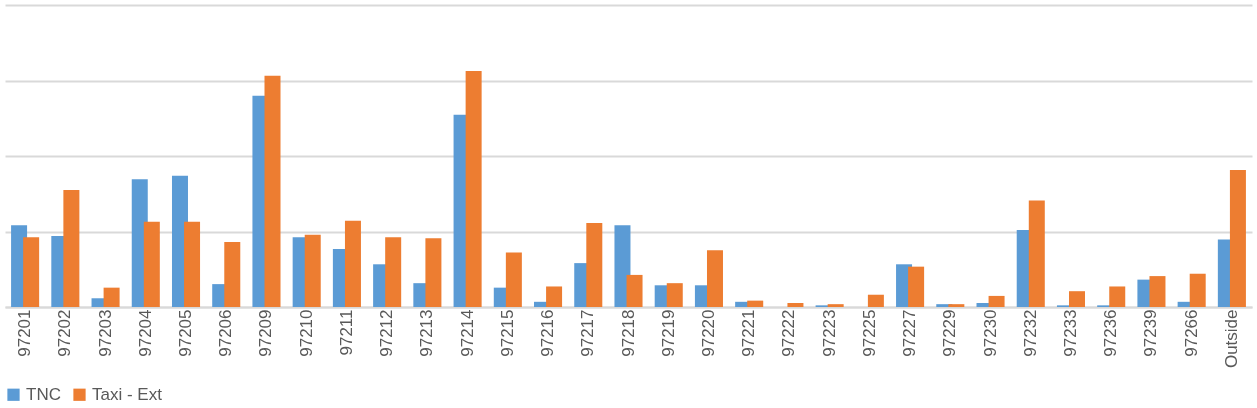  Describe the element at coordinates (43, 394) in the screenshot. I see `legend-label: TNC` at that location.